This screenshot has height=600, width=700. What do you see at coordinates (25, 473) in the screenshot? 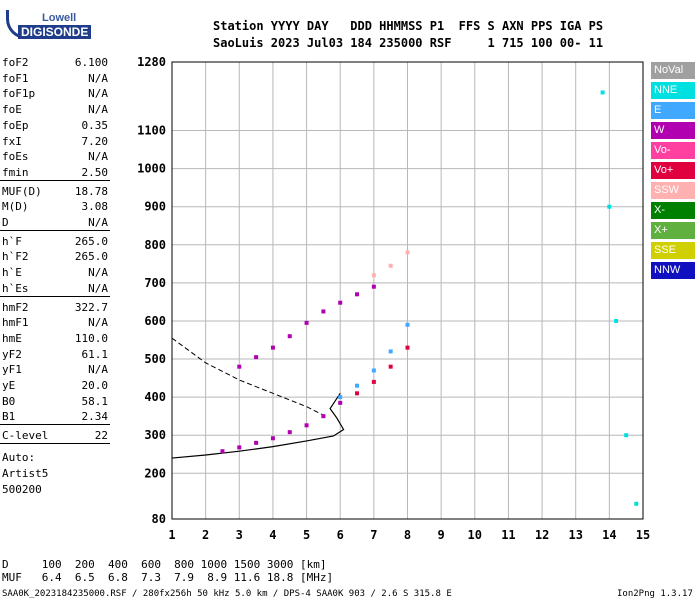
I see `auto-scaling-line: Artist5` at bounding box center [25, 473].